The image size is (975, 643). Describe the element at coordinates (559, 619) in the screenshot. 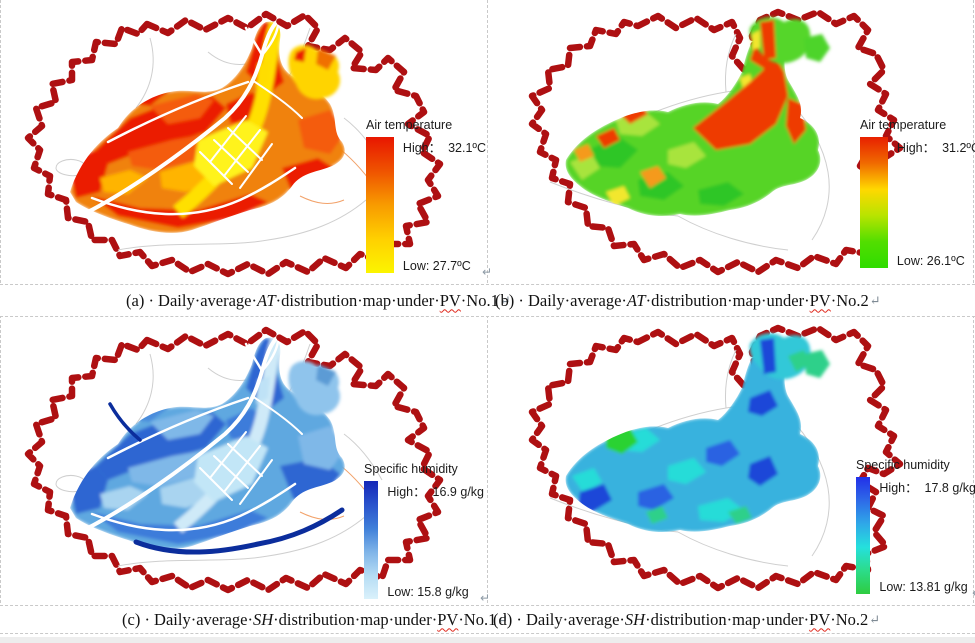

I see `caption-text: (d) · Daily·average·` at that location.